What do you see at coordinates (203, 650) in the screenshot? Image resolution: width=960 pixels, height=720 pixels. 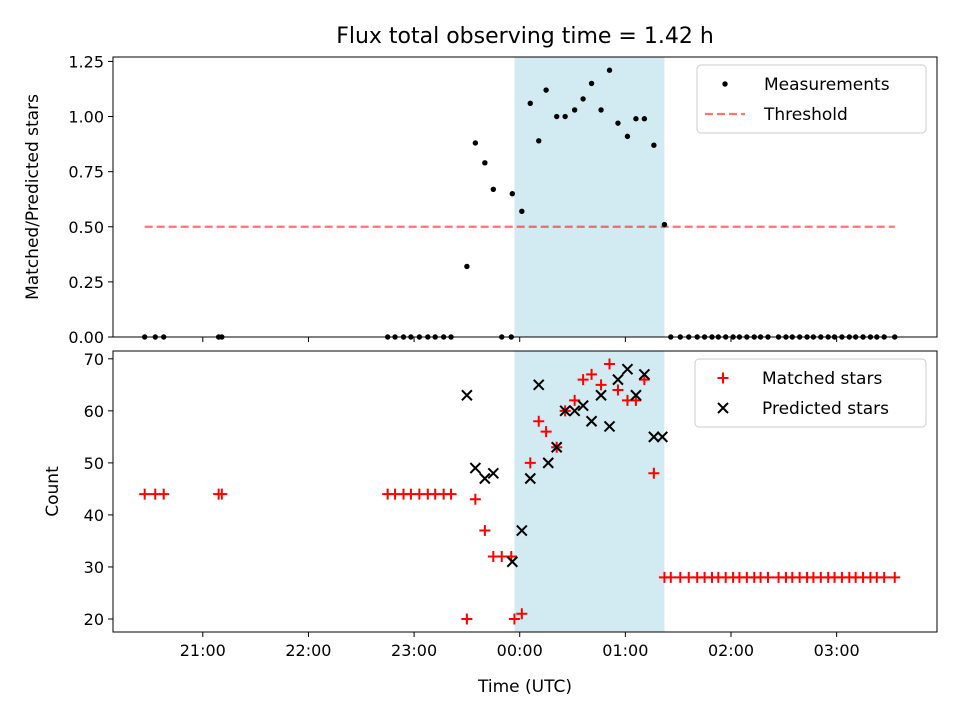 I see `x-tick-label: 21:00` at bounding box center [203, 650].